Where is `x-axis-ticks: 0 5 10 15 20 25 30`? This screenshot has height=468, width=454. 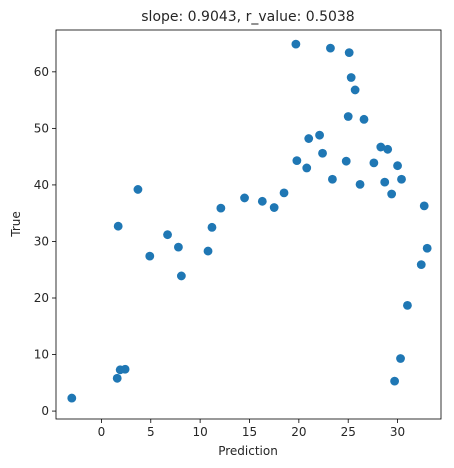 x-axis-ticks: 0 5 10 15 20 25 30 is located at coordinates (251, 429).